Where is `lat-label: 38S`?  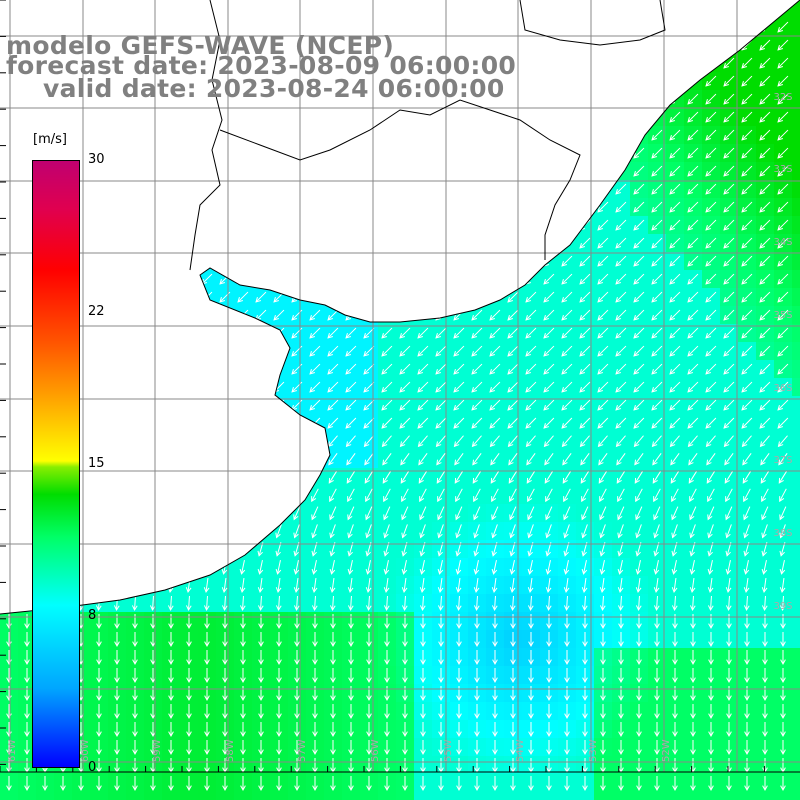 lat-label: 38S is located at coordinates (782, 533).